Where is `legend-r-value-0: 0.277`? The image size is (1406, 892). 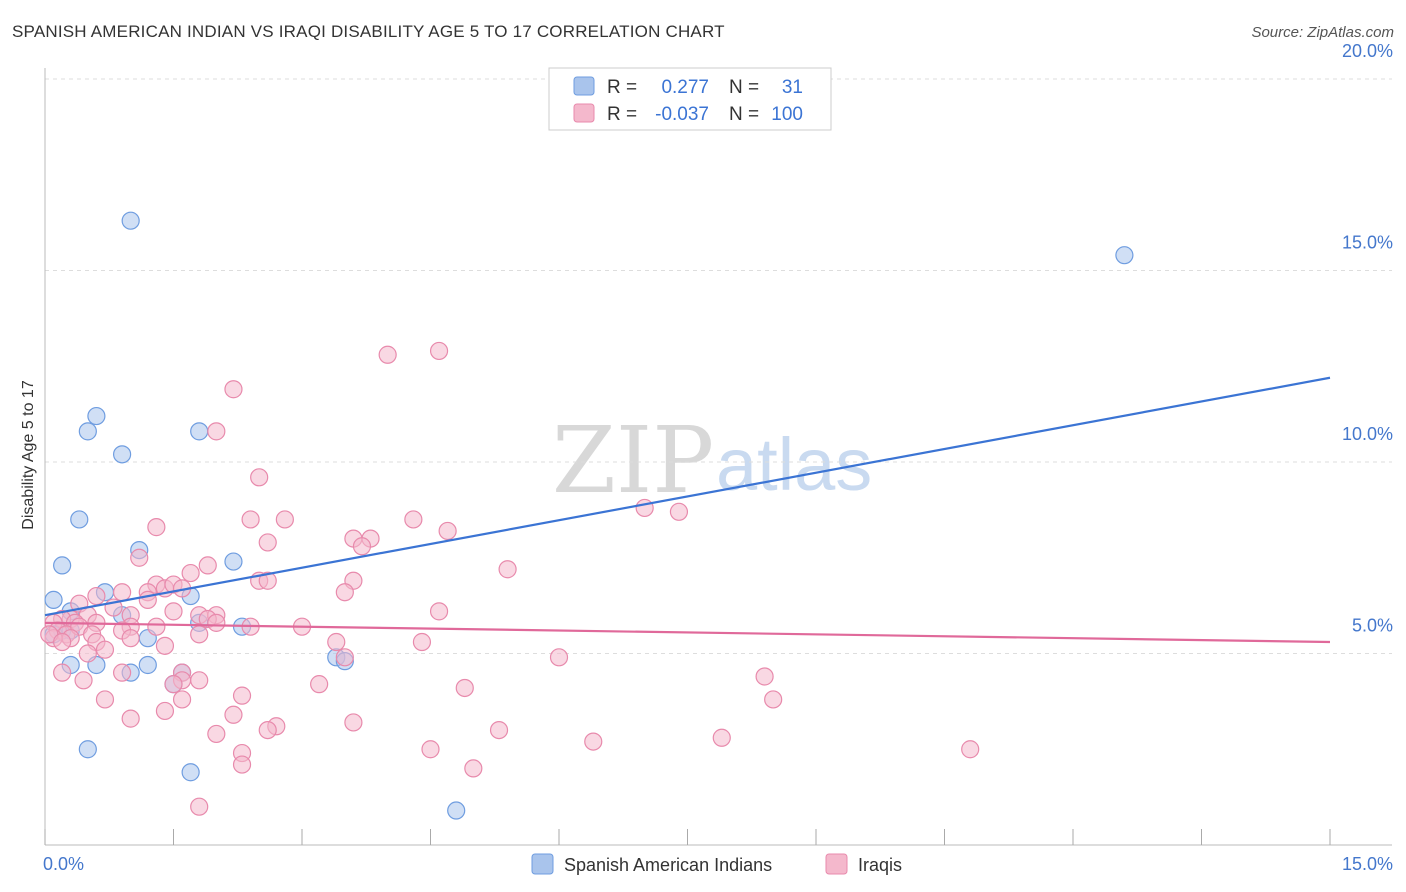 legend-r-value-0: 0.277 is located at coordinates (685, 87).